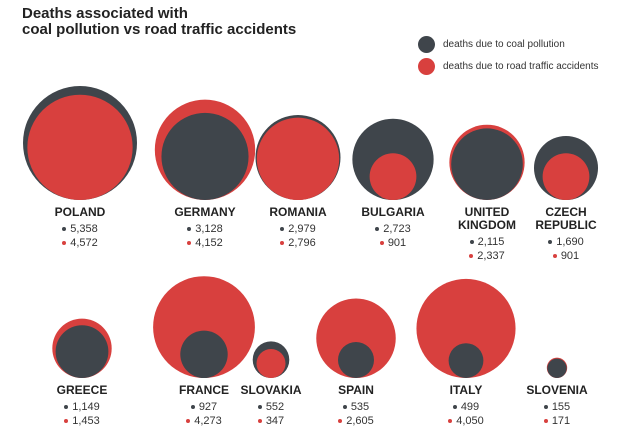 Image resolution: width=640 pixels, height=439 pixels. I want to click on country-label: GERMANY 3,128 4,152, so click(205, 228).